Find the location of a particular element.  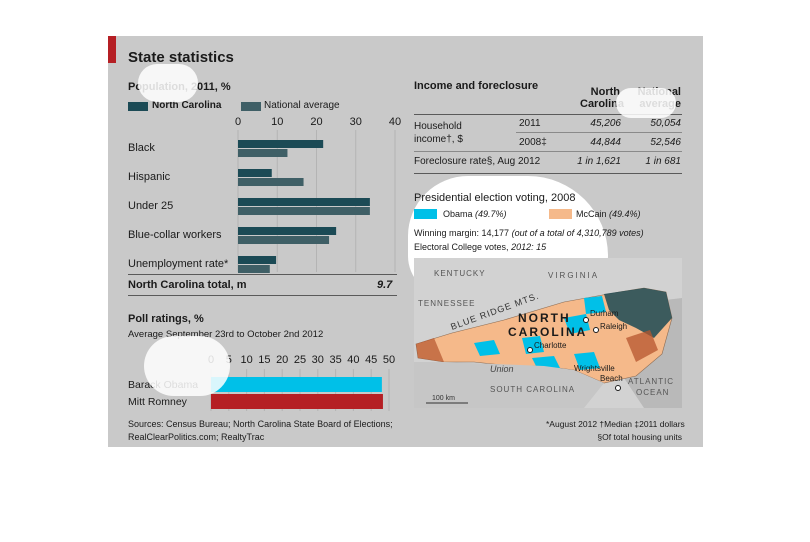

label-kentucky: KENTUCKY is located at coordinates (460, 273).